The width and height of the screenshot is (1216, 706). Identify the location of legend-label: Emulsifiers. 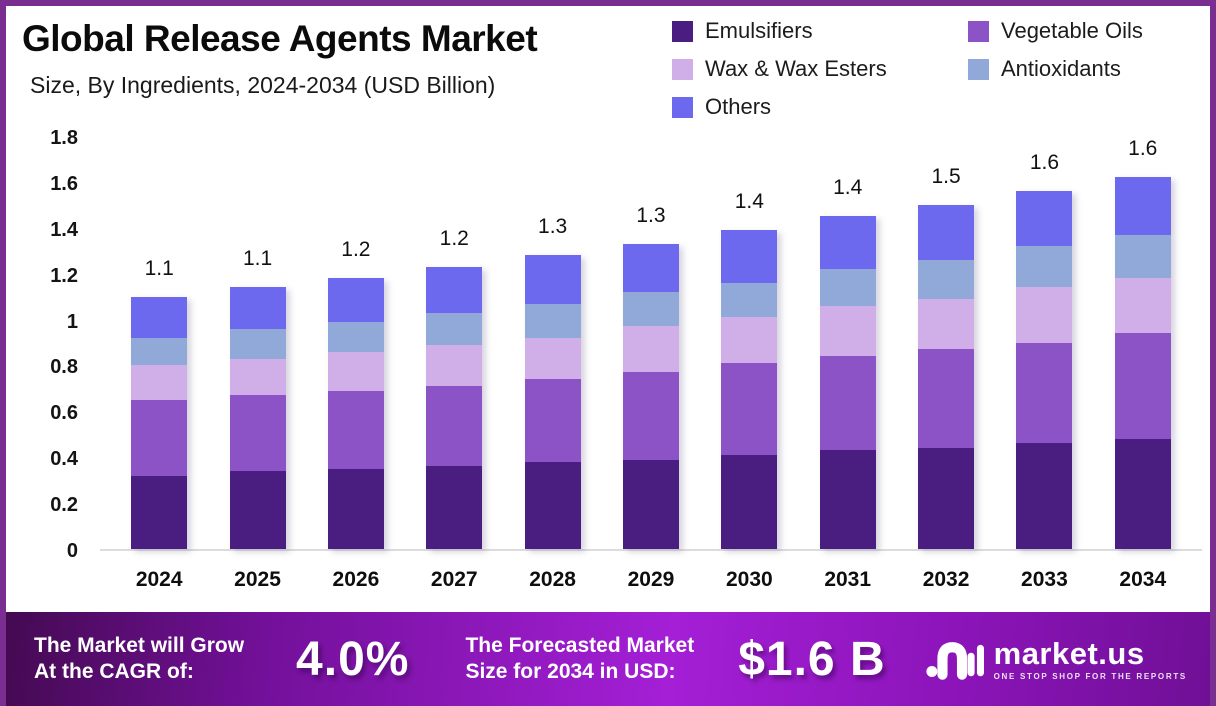
(759, 30).